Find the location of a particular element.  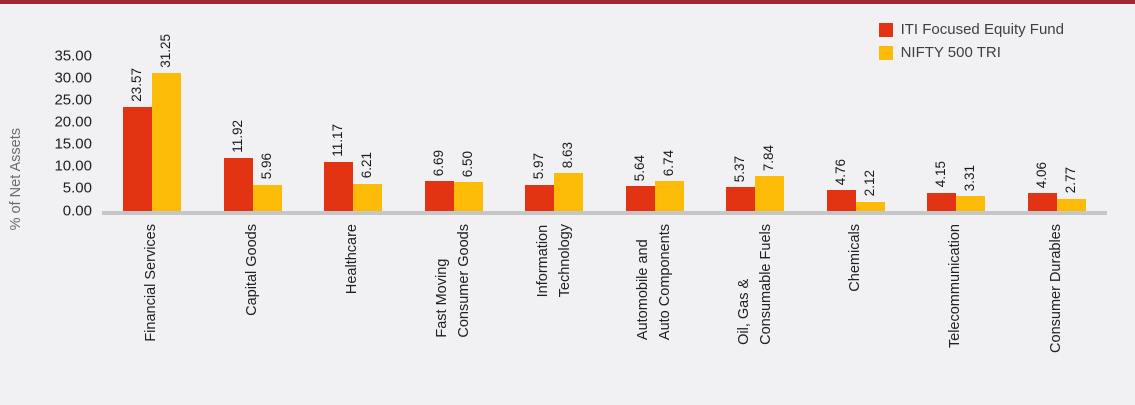

bar-value-label: 6.50 is located at coordinates (467, 164).